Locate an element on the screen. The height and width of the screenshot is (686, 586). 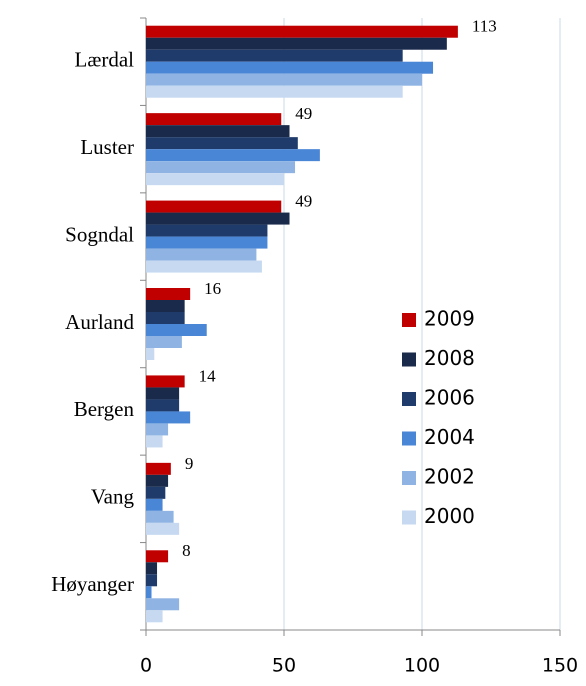
legend-label: 2004 is located at coordinates (449, 437).